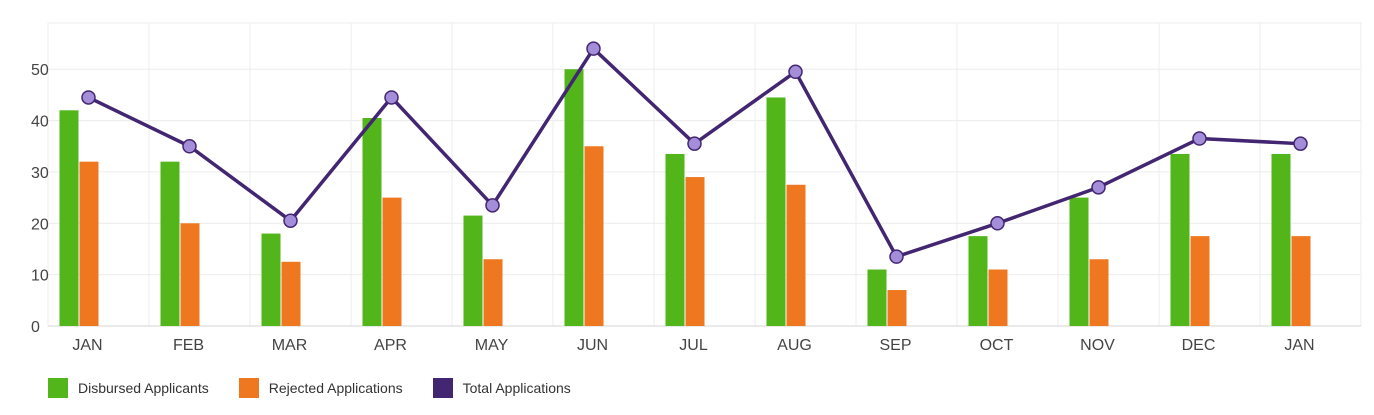 The height and width of the screenshot is (415, 1374). Describe the element at coordinates (40, 199) in the screenshot. I see `y-axis-ticks: 0 10 20 30 40 50` at that location.